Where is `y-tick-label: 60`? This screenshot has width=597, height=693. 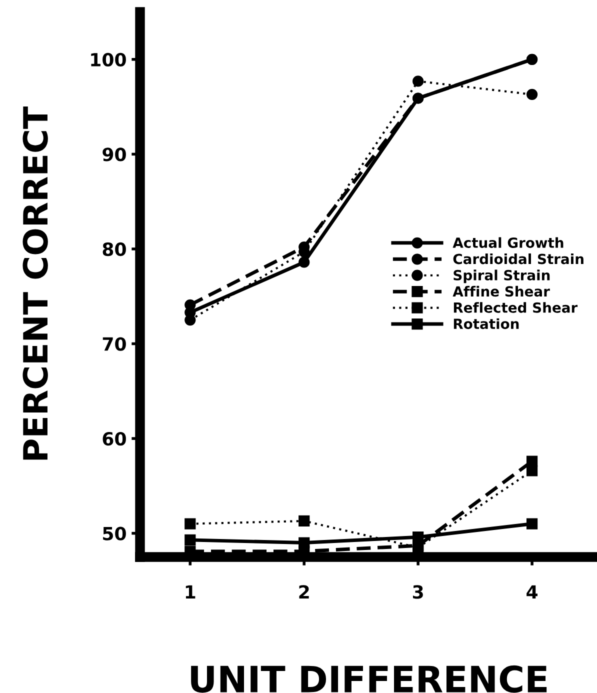 y-tick-label: 60 is located at coordinates (114, 439).